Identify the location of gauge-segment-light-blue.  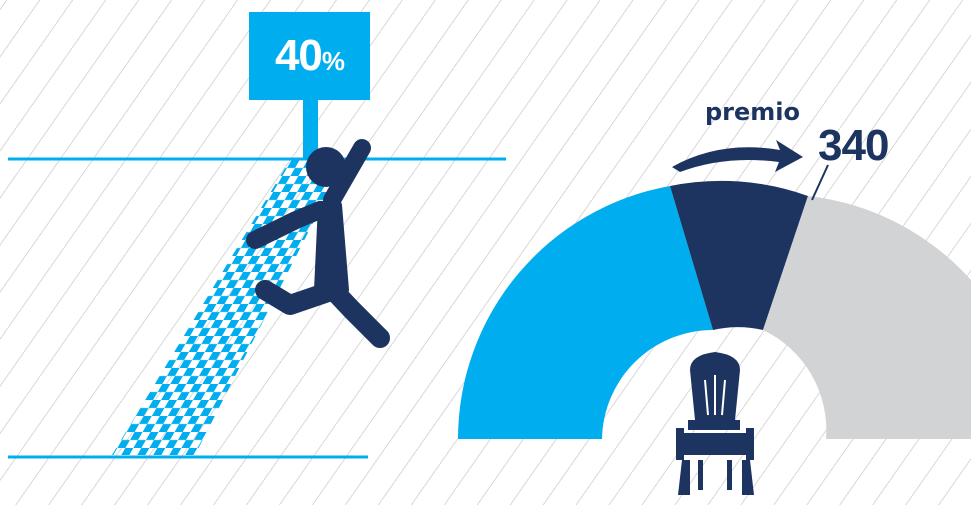
(585, 312).